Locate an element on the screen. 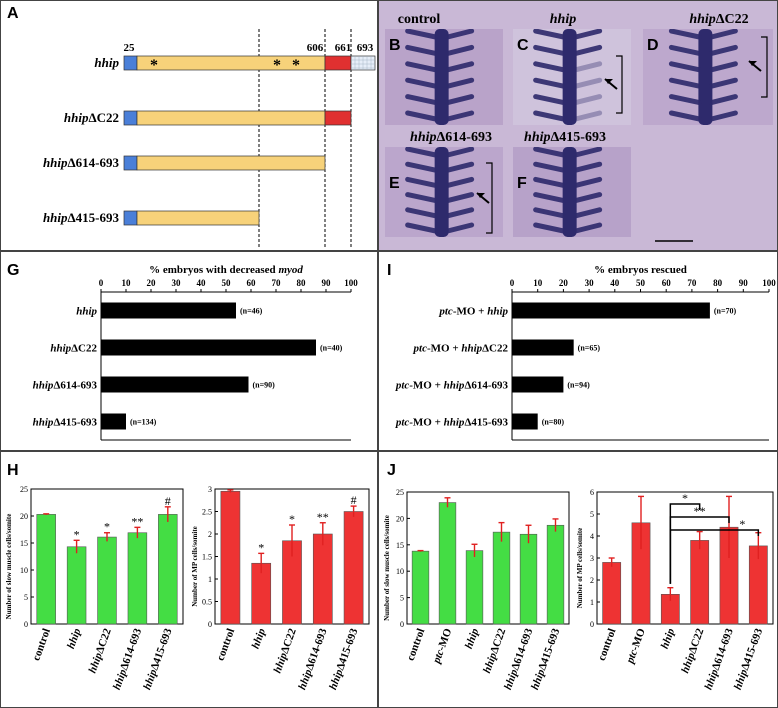 This screenshot has width=778, height=708. micrograph-b: B is located at coordinates (444, 76).